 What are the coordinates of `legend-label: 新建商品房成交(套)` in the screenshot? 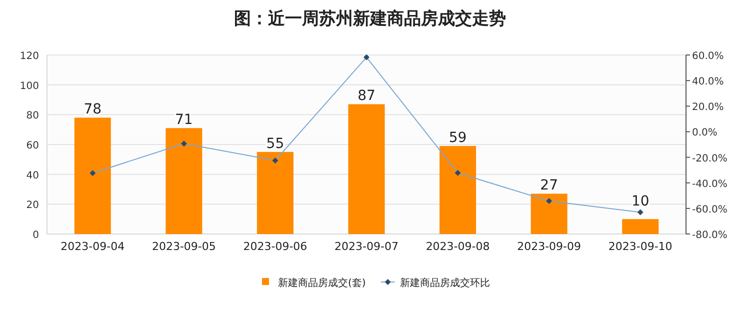 It's located at (322, 283).